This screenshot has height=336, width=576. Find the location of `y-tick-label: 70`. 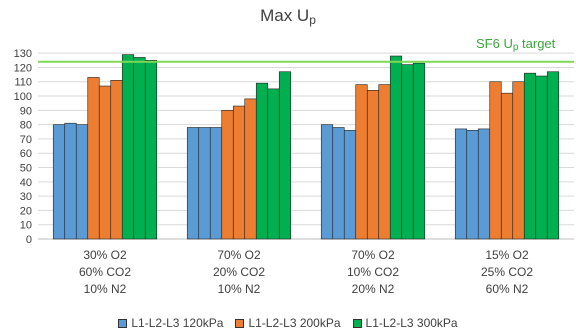

y-tick-label: 70 is located at coordinates (26, 140).